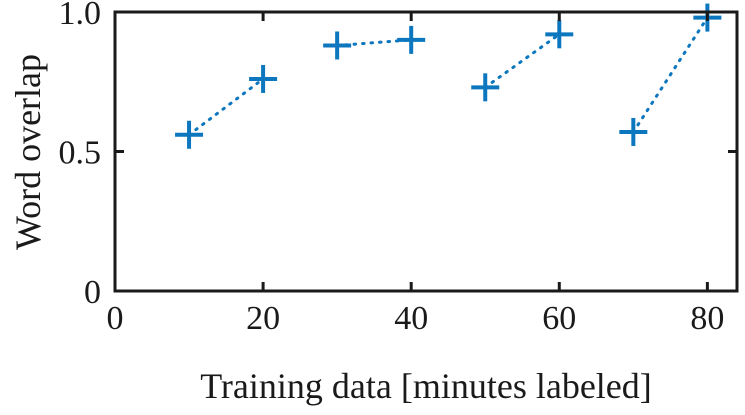 This screenshot has width=745, height=415. I want to click on y-axis-label: Word overlap, so click(28, 152).